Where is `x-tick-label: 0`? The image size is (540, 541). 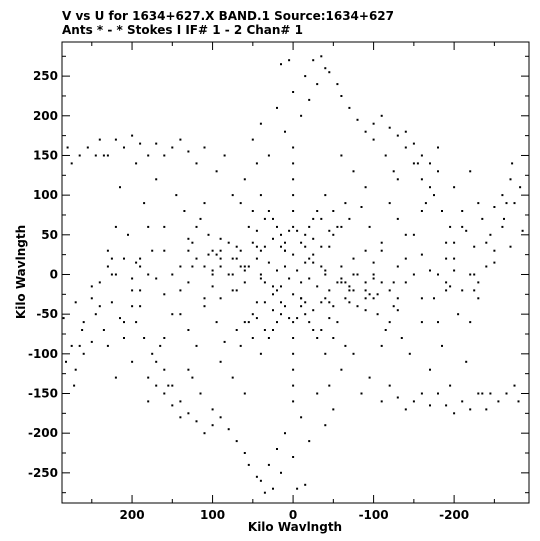 x-tick-label: 0 is located at coordinates (293, 515).